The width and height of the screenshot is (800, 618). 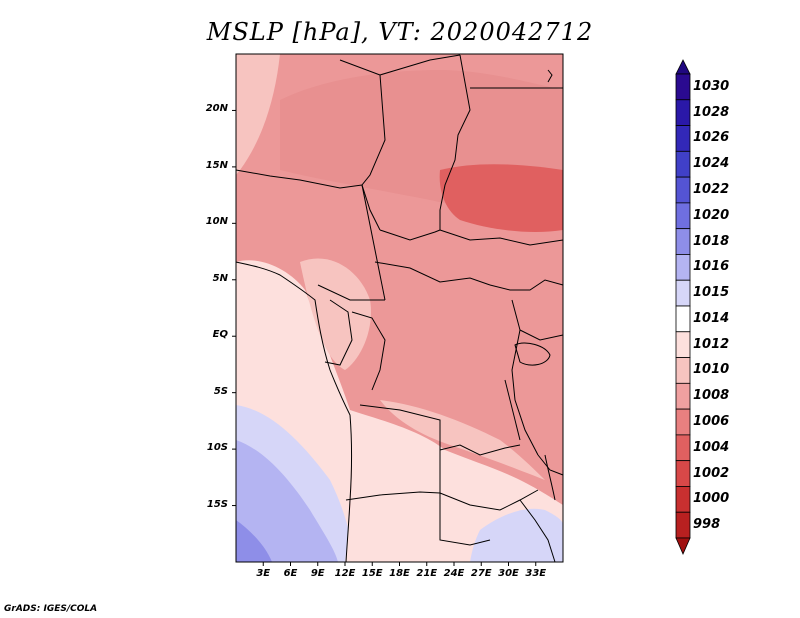 What do you see at coordinates (258, 114) in the screenshot?
I see `field-ocean-northwest` at bounding box center [258, 114].